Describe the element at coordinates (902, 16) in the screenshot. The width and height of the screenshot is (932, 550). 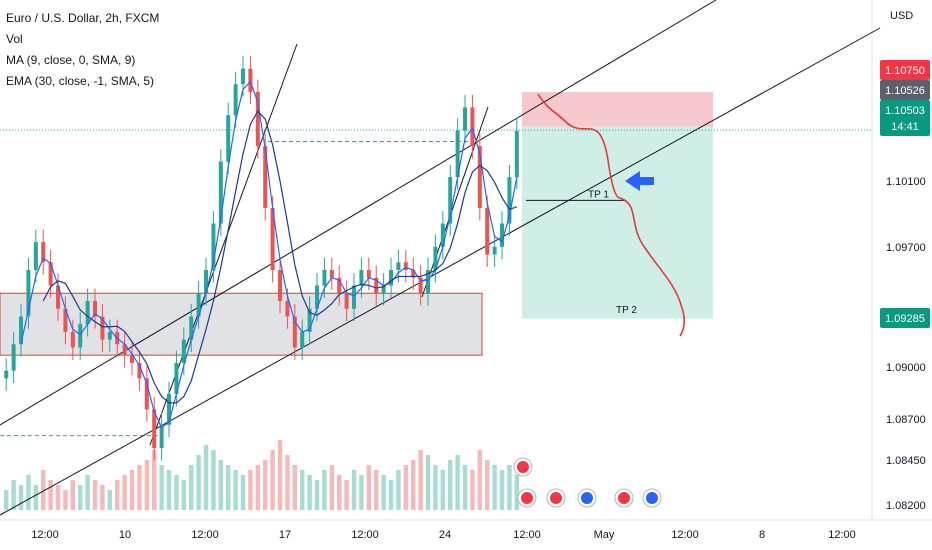
I see `currency-label: USD` at that location.